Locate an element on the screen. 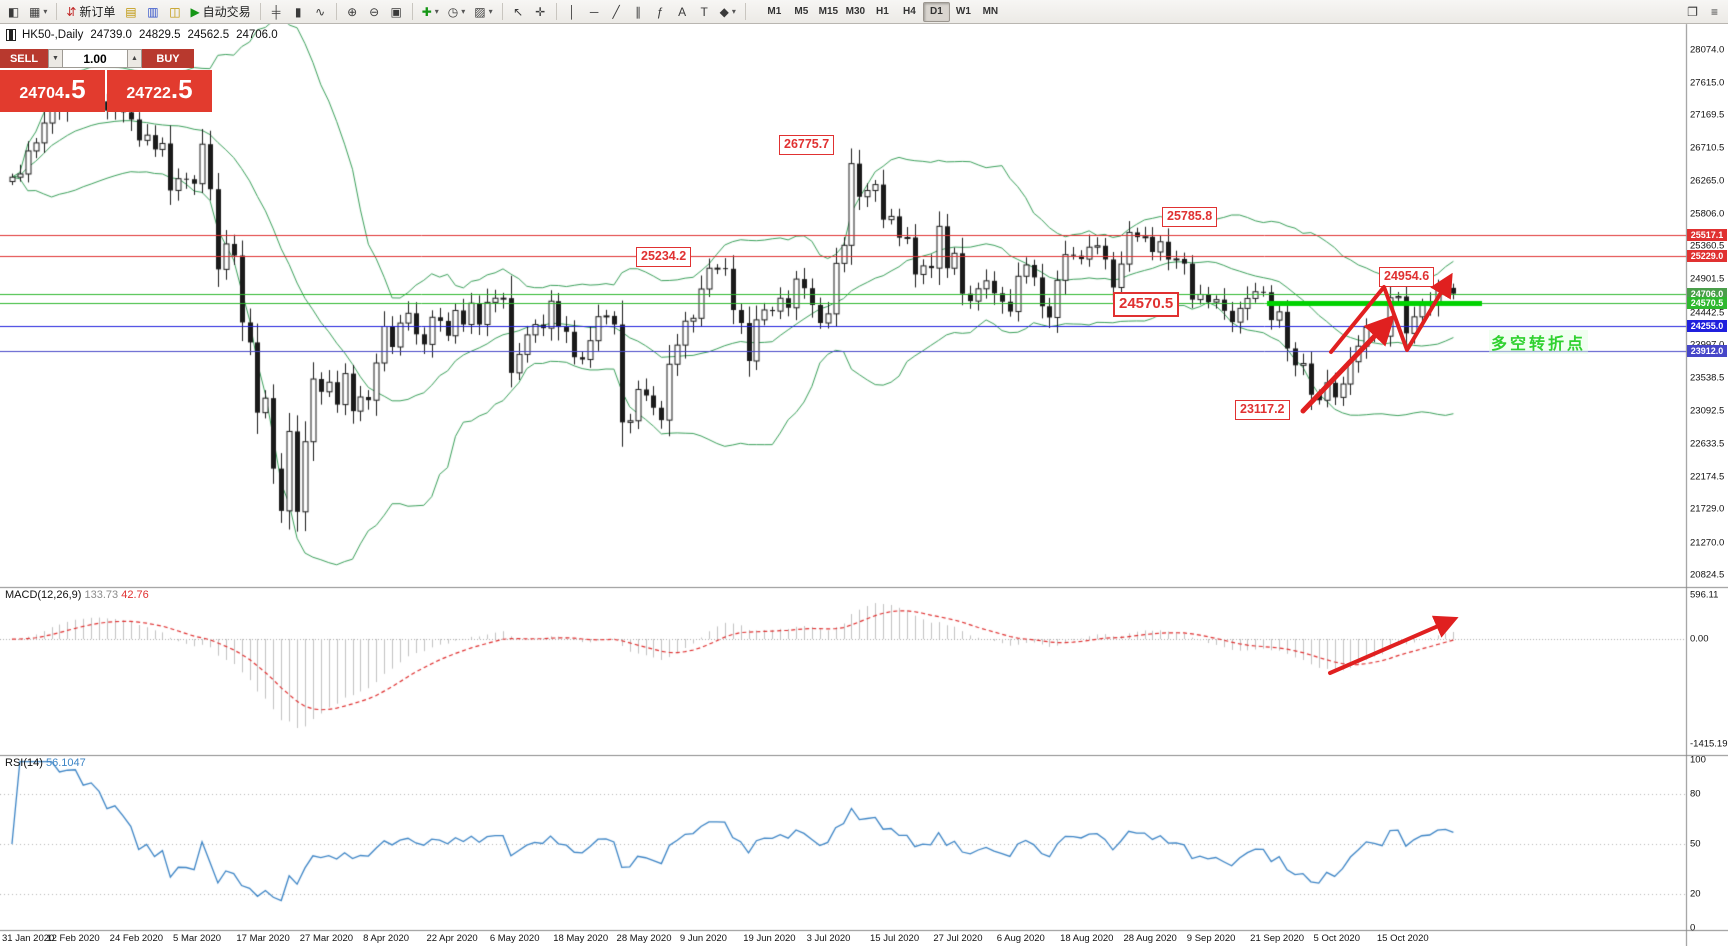 The width and height of the screenshot is (1728, 946). timeframe-m1-button: M1 is located at coordinates (774, 12).